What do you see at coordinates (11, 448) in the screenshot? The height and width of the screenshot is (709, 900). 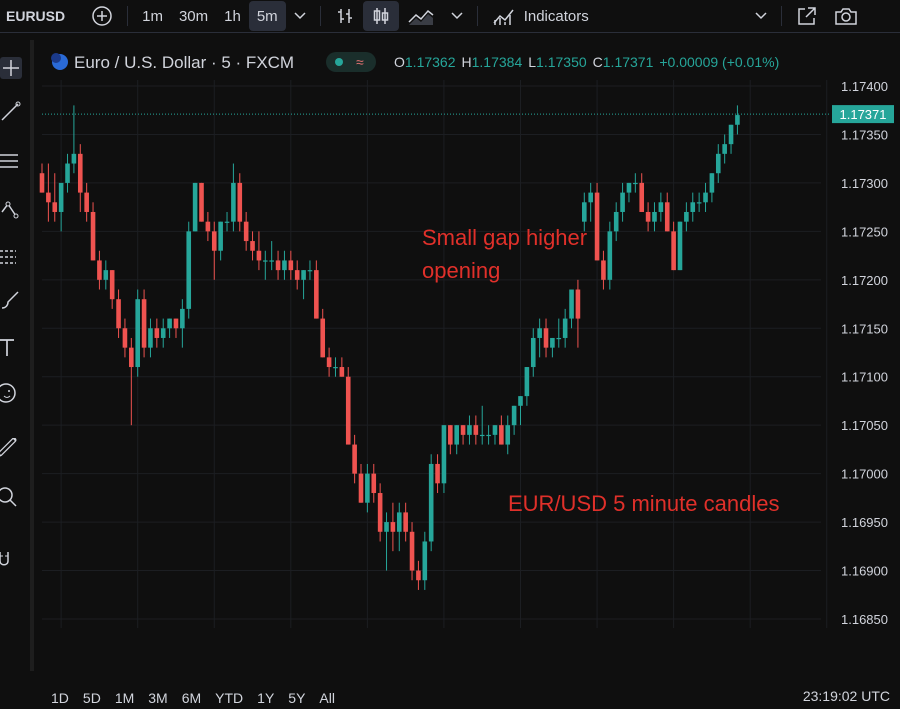 I see `ruler-icon` at bounding box center [11, 448].